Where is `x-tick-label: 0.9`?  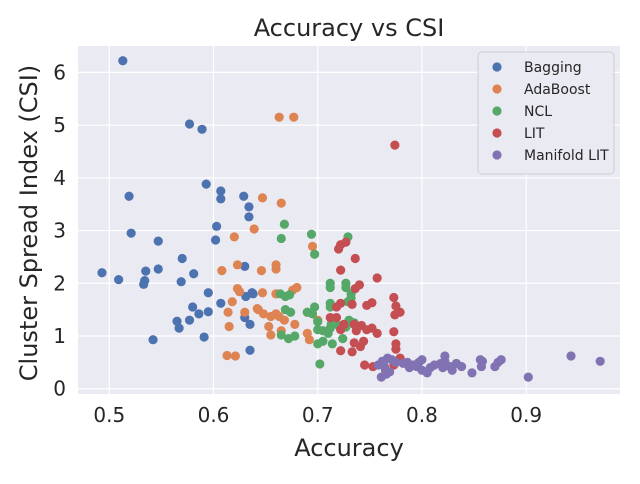
x-tick-label: 0.9 is located at coordinates (526, 415).